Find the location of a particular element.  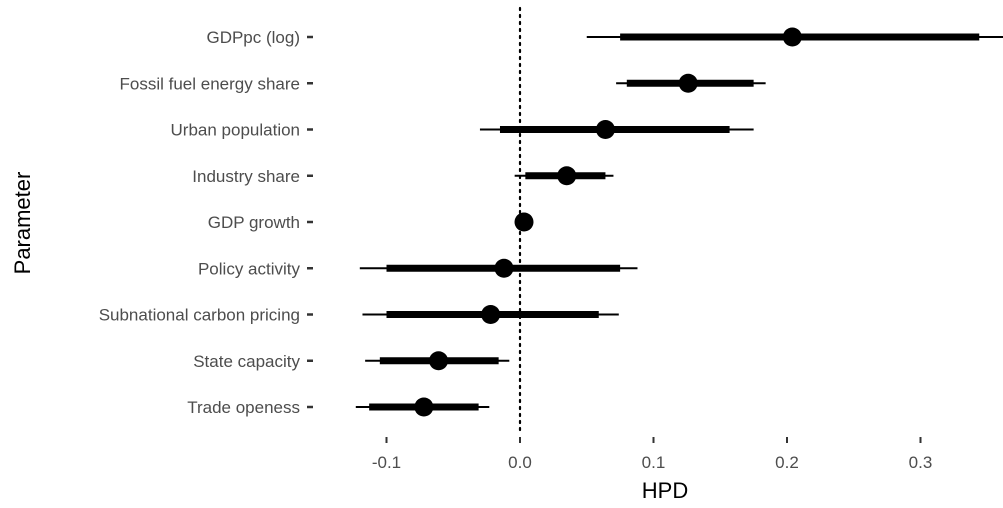

y-tick-label: Urban population is located at coordinates (235, 130).